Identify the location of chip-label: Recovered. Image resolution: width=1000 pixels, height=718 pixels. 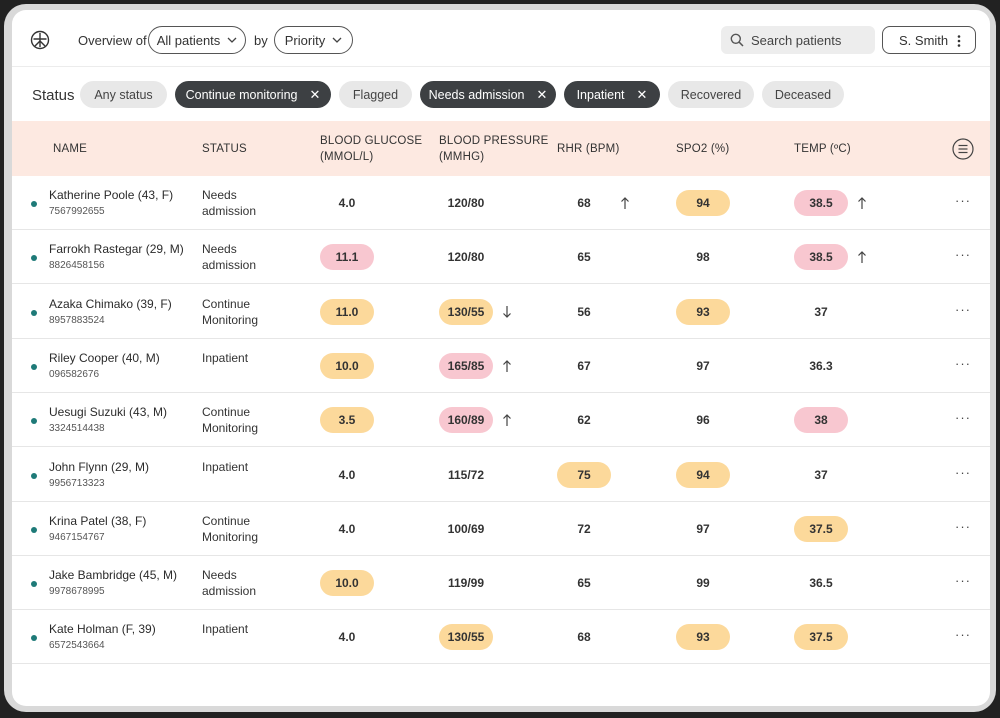
(711, 94).